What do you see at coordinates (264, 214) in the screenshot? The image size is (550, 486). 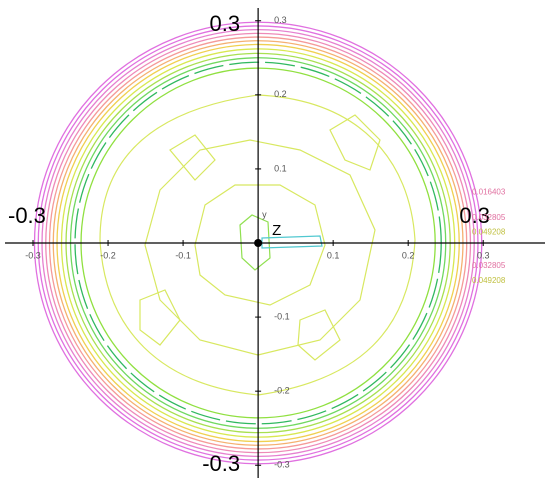 I see `axis-name: y` at bounding box center [264, 214].